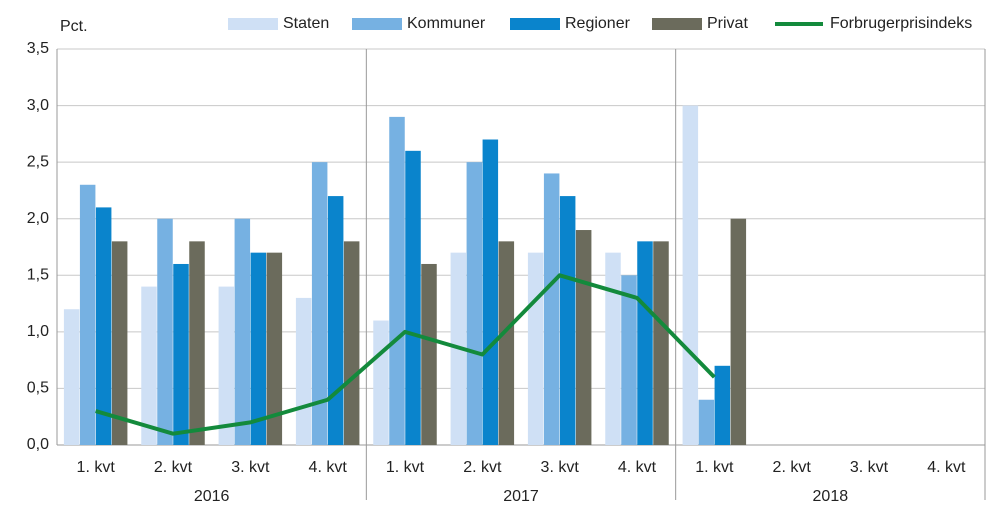 The height and width of the screenshot is (509, 987). I want to click on y-tick-label: 2,0, so click(38, 218).